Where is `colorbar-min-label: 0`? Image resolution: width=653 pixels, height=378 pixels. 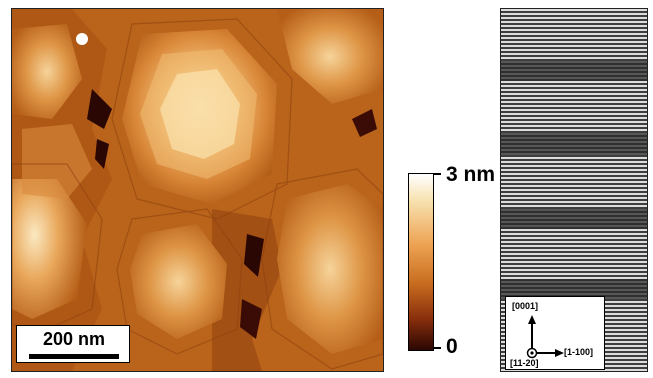 colorbar-min-label: 0 is located at coordinates (452, 347).